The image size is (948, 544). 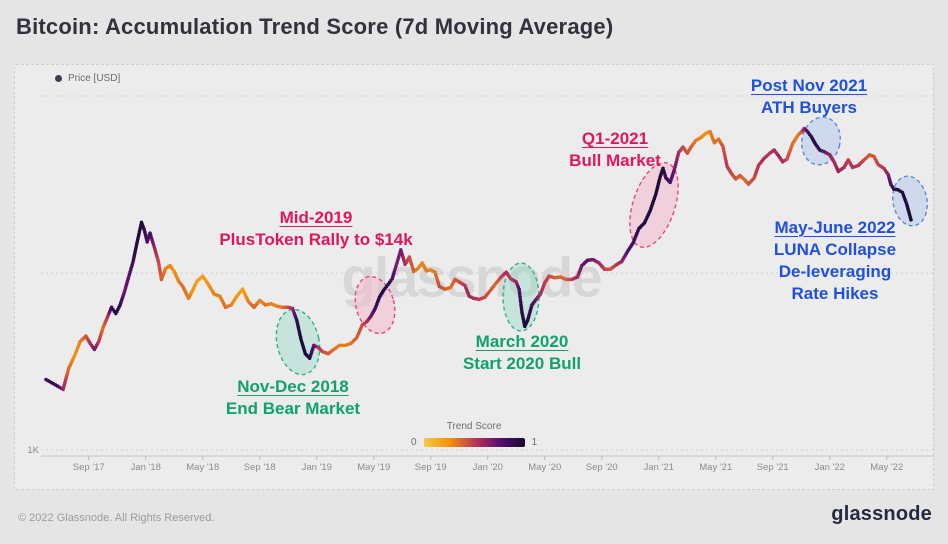 What do you see at coordinates (809, 107) in the screenshot?
I see `annotation-post-nov-2021-text: ATH Buyers` at bounding box center [809, 107].